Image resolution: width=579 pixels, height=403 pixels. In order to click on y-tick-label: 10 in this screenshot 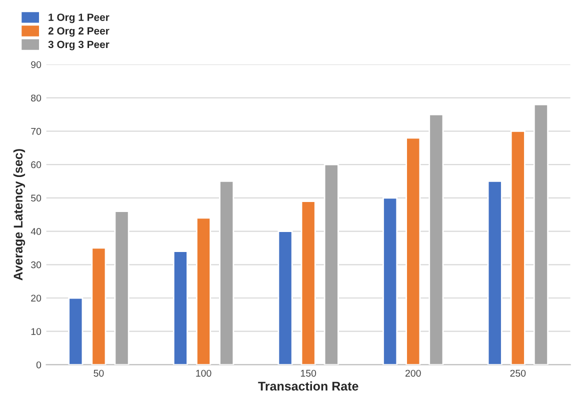, I will do `click(36, 331)`.